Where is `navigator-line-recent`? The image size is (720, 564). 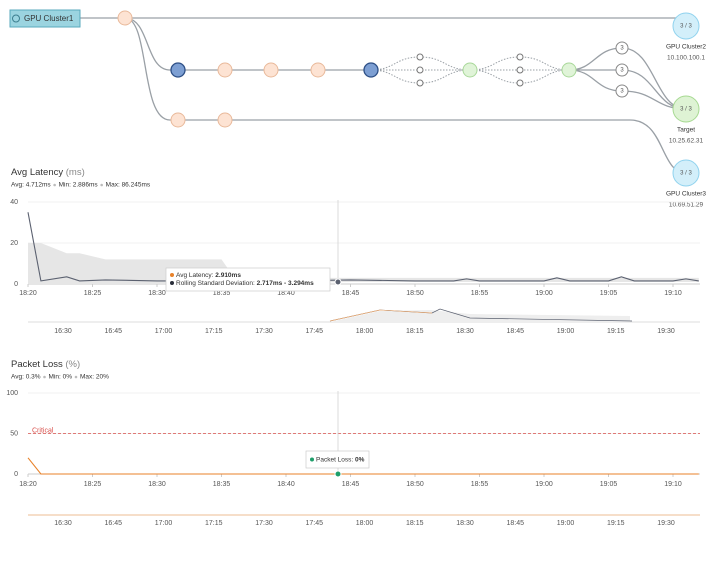
navigator-line-recent is located at coordinates (381, 315).